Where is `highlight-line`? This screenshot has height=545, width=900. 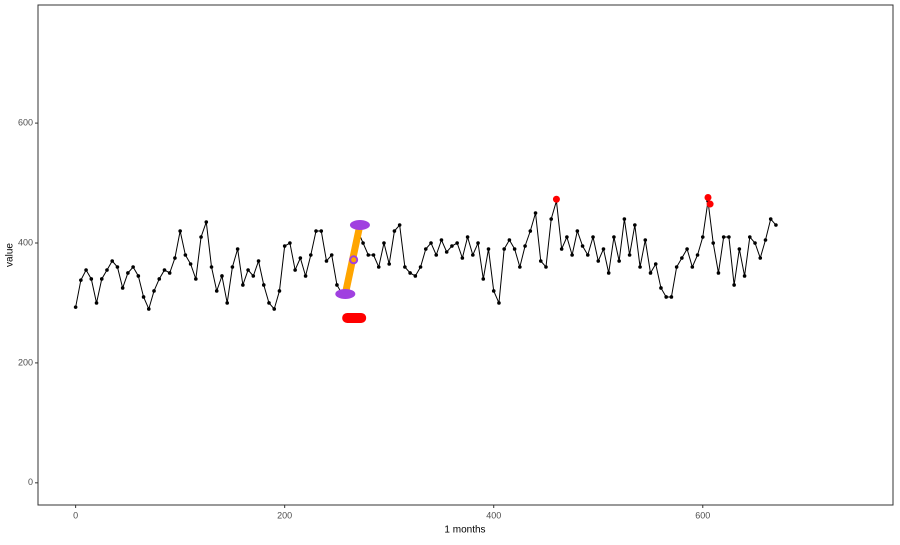
highlight-line is located at coordinates (352, 259).